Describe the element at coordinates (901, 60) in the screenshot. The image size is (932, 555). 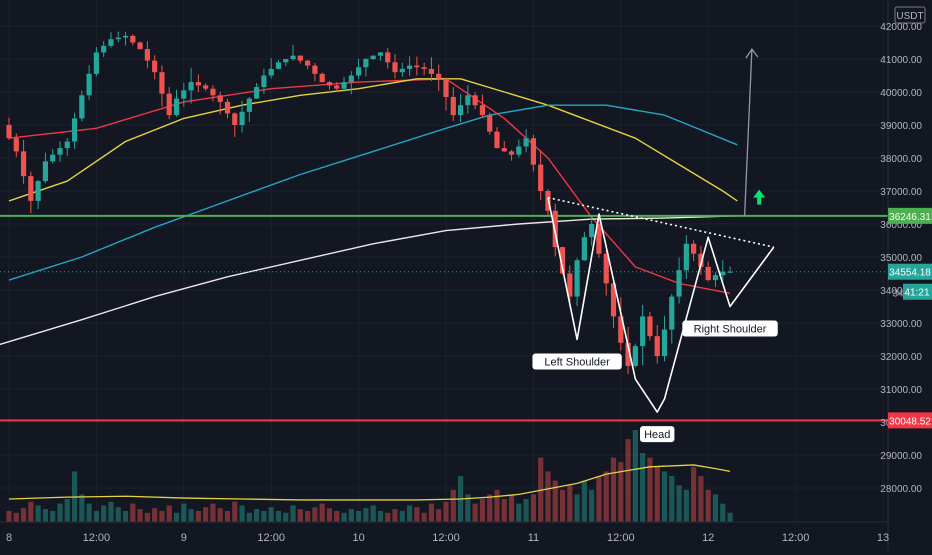
I see `price-tick-label: 41000.00` at that location.